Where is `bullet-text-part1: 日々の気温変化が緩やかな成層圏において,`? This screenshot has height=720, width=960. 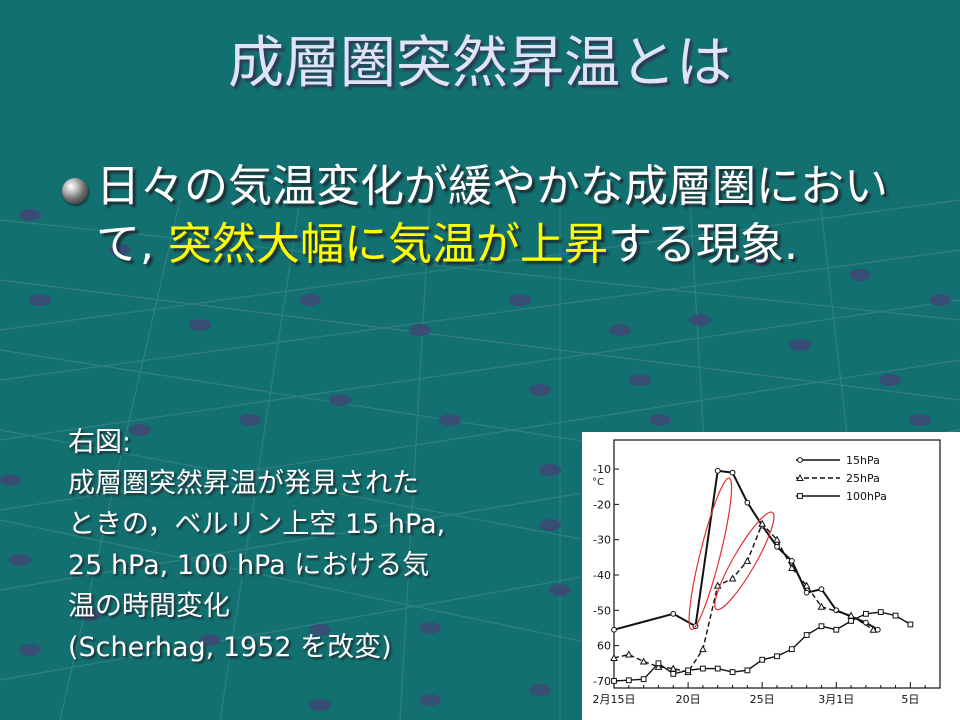
bullet-text-part1: 日々の気温変化が緩やかな成層圏において, is located at coordinates (492, 215).